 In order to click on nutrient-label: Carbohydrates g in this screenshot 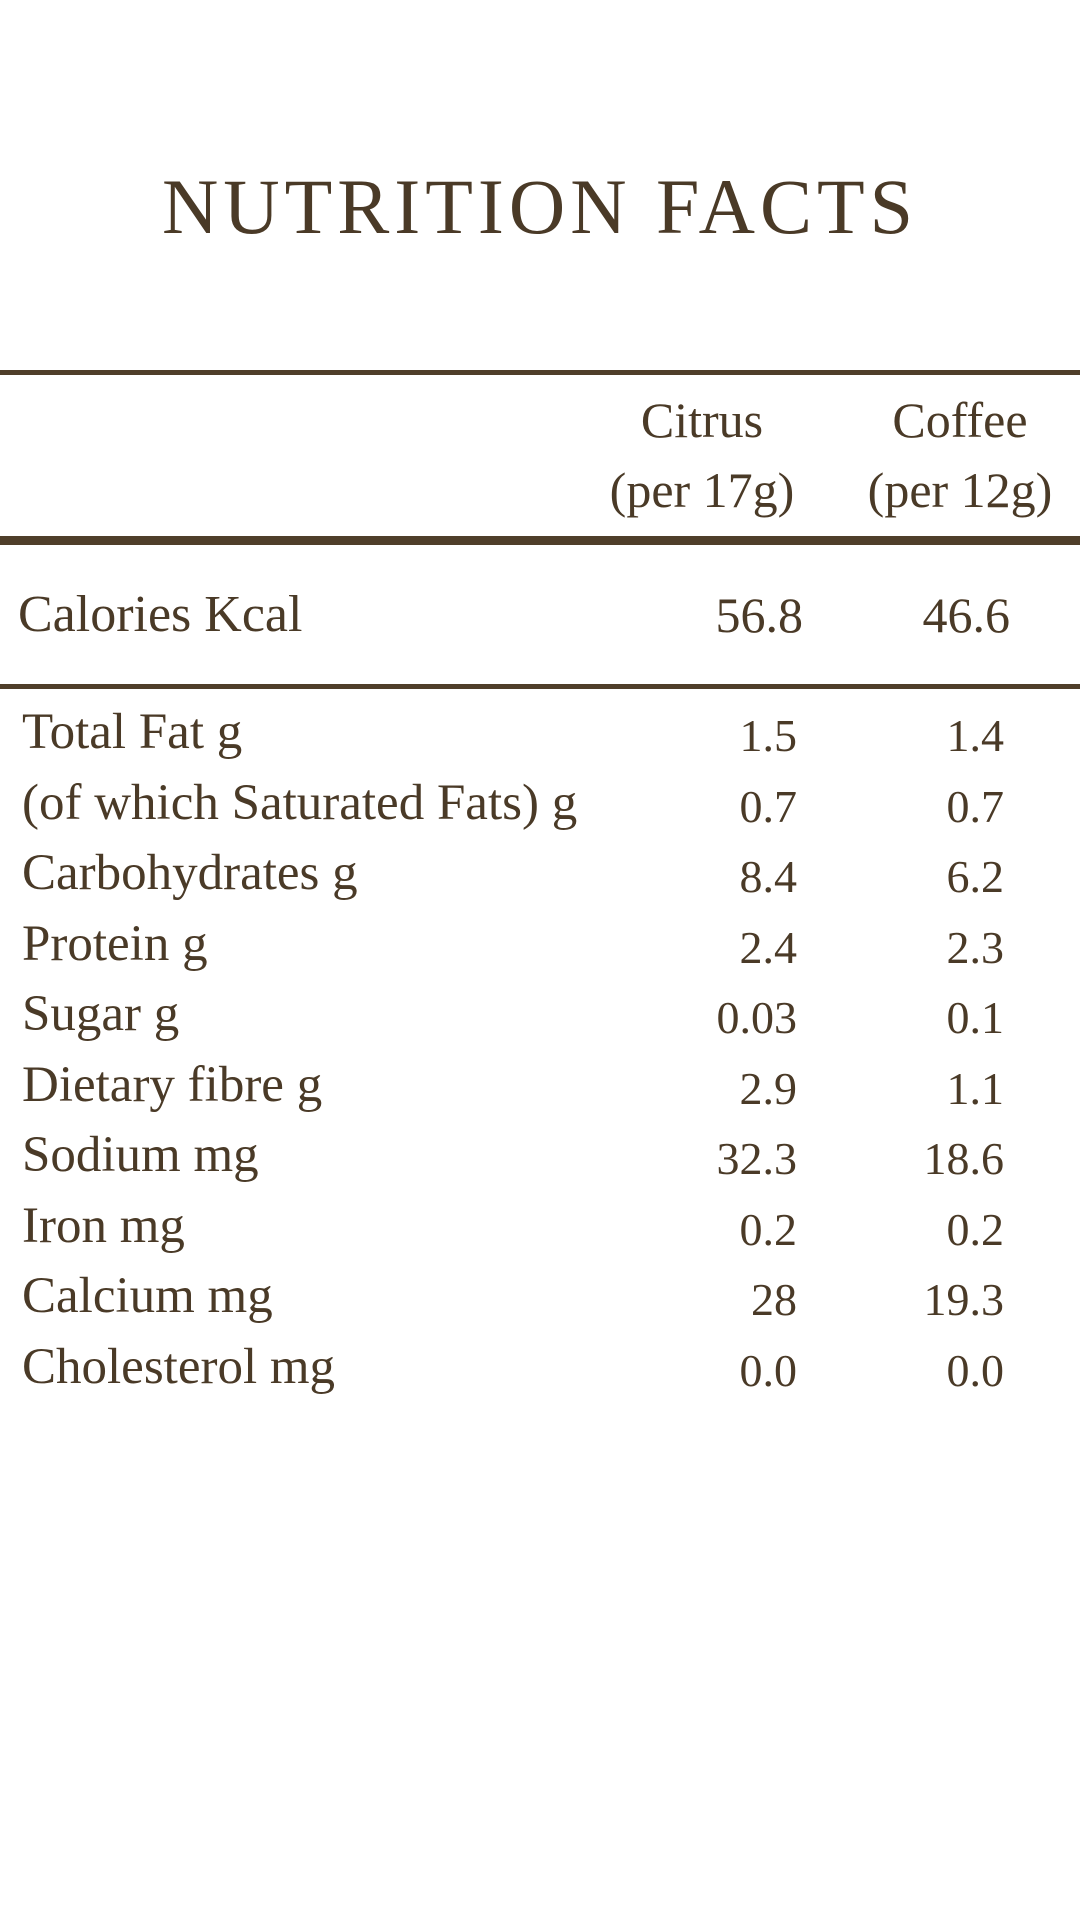, I will do `click(190, 873)`.